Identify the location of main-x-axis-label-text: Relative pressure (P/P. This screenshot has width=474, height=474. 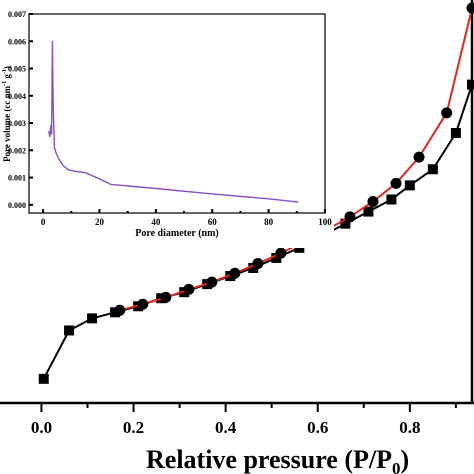
(269, 459).